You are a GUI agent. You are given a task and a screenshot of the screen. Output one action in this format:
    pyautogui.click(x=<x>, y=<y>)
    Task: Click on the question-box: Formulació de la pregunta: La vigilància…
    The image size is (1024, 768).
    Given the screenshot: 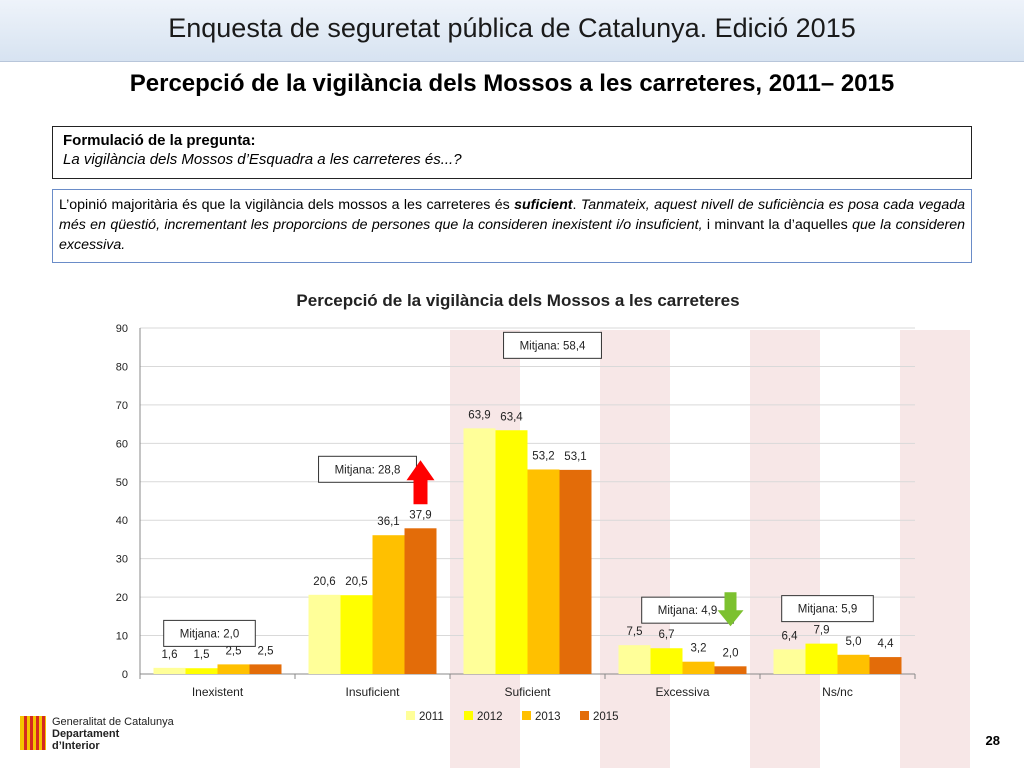 What is the action you would take?
    pyautogui.click(x=512, y=152)
    